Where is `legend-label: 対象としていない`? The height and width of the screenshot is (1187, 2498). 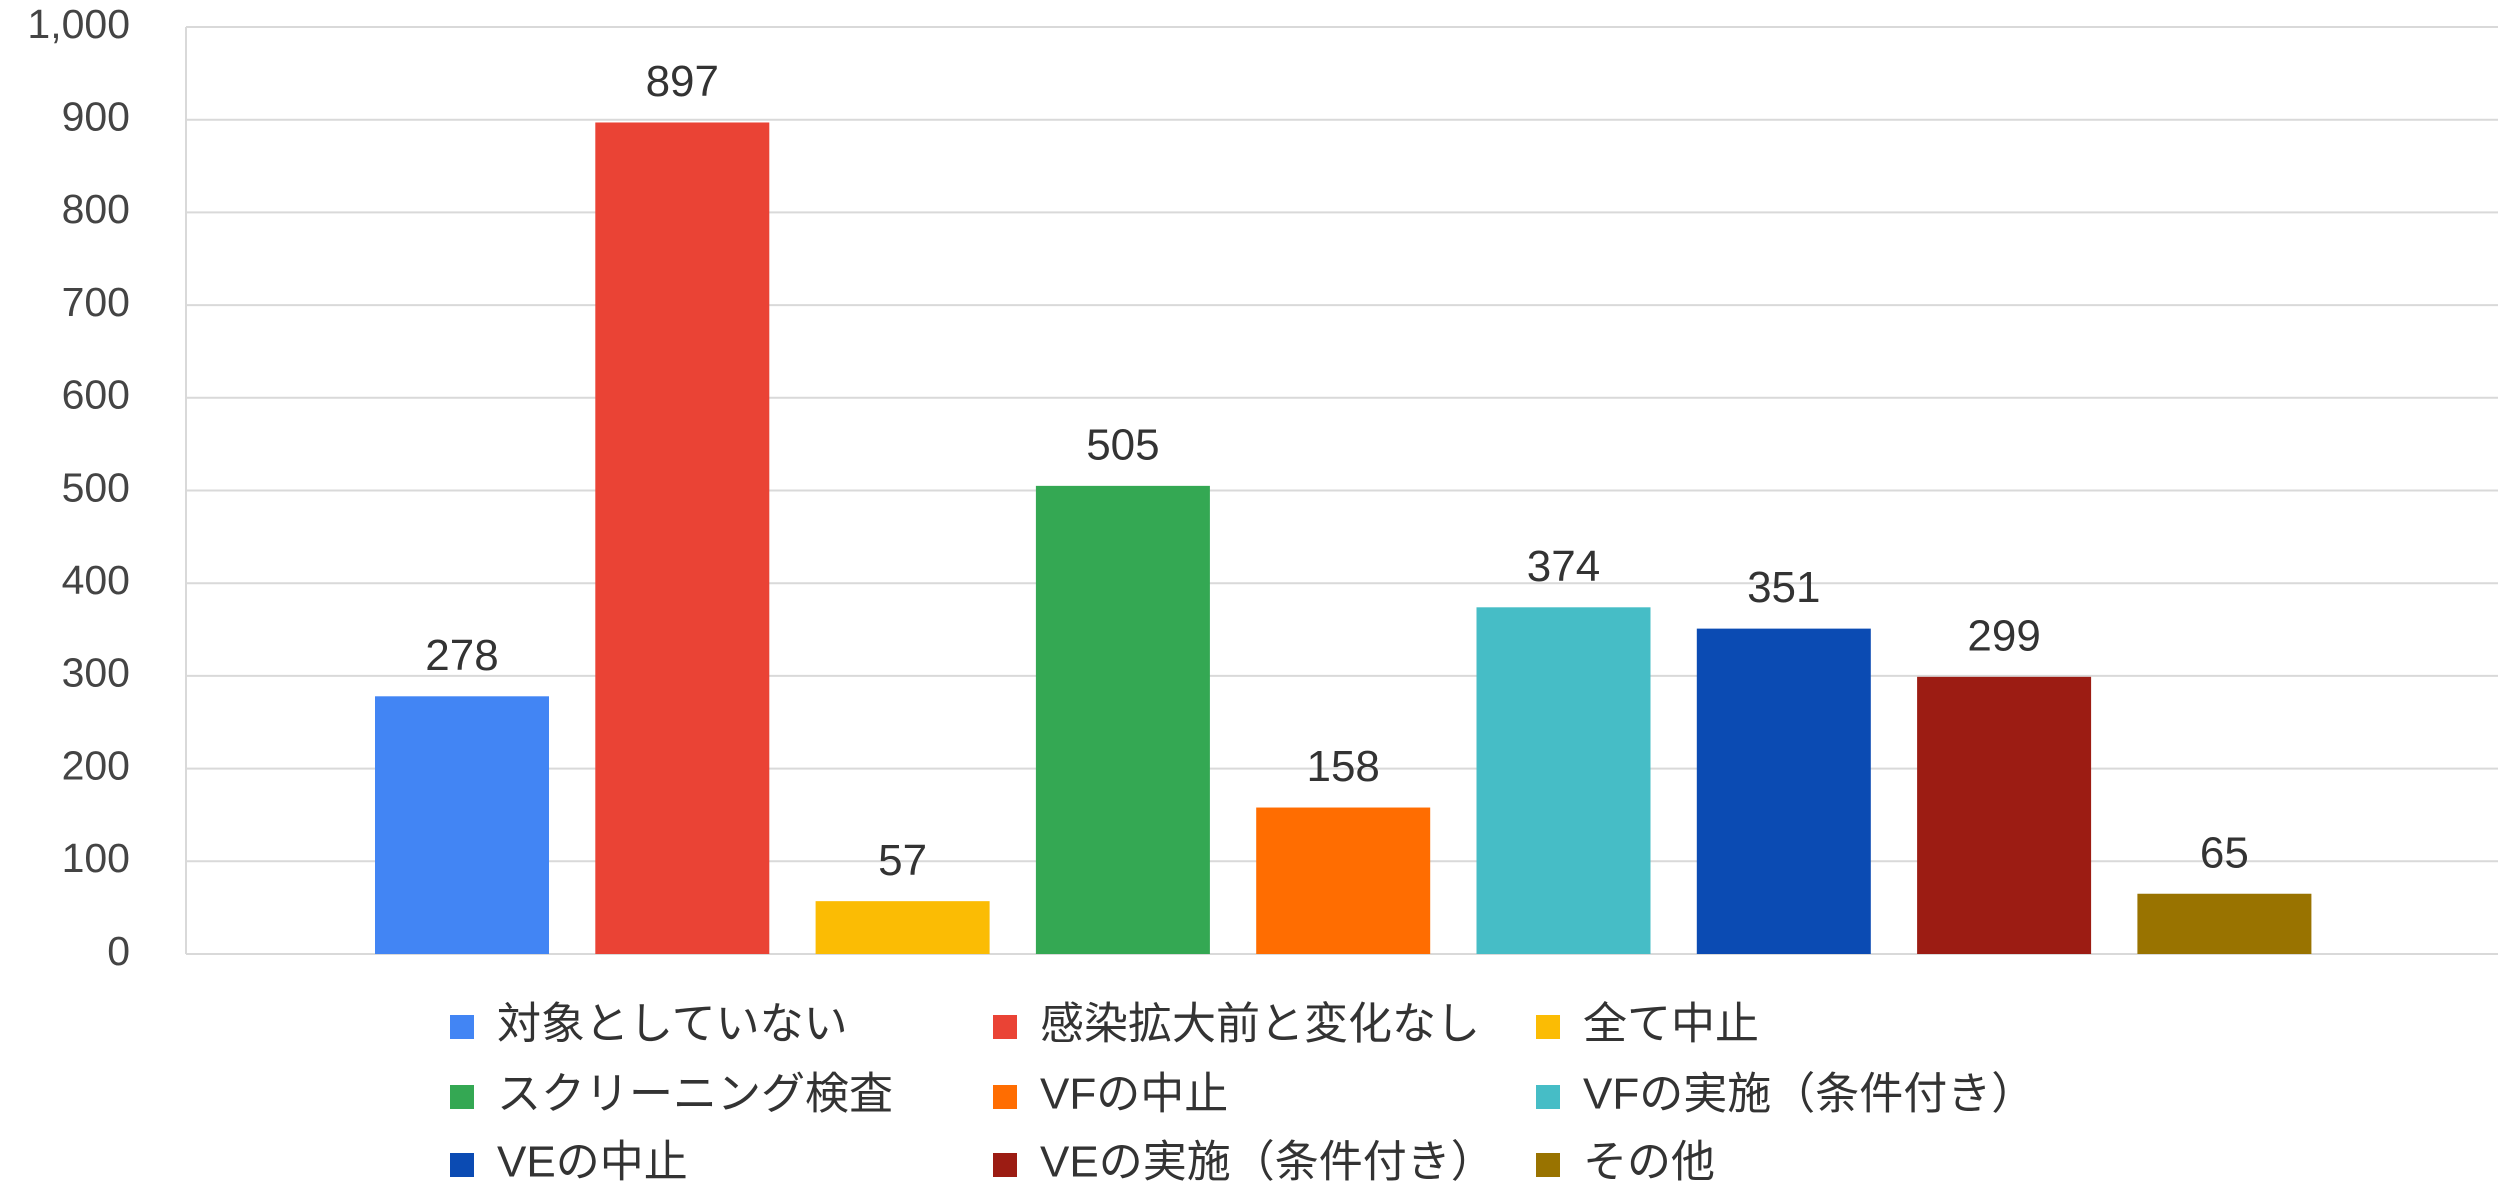 legend-label: 対象としていない is located at coordinates (672, 1024).